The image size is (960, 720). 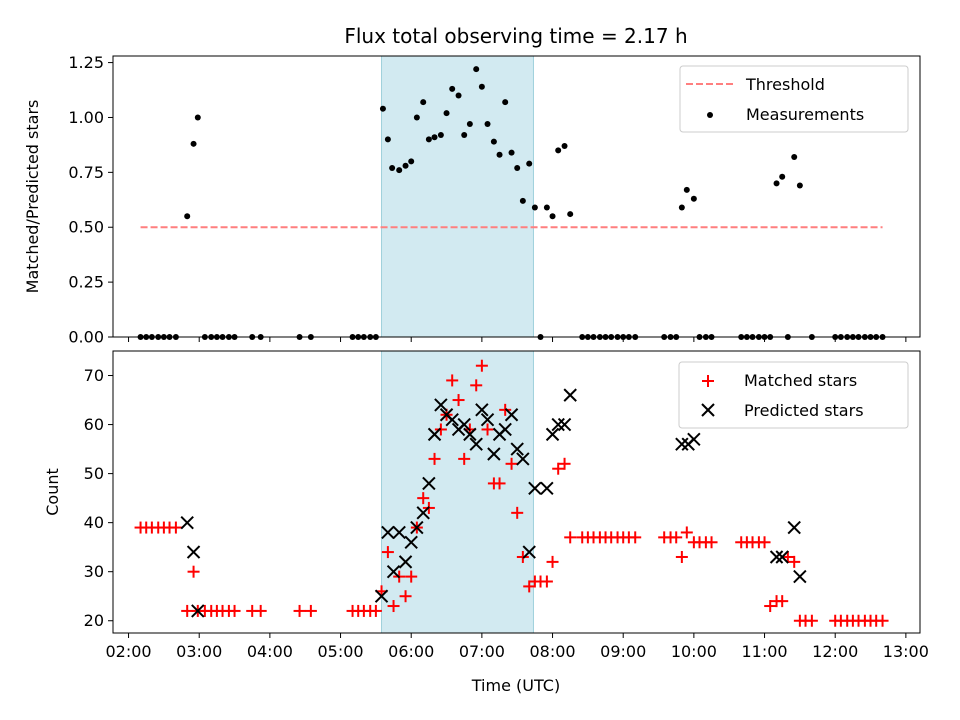 What do you see at coordinates (694, 651) in the screenshot?
I see `x-tick-label-1000: 10:00` at bounding box center [694, 651].